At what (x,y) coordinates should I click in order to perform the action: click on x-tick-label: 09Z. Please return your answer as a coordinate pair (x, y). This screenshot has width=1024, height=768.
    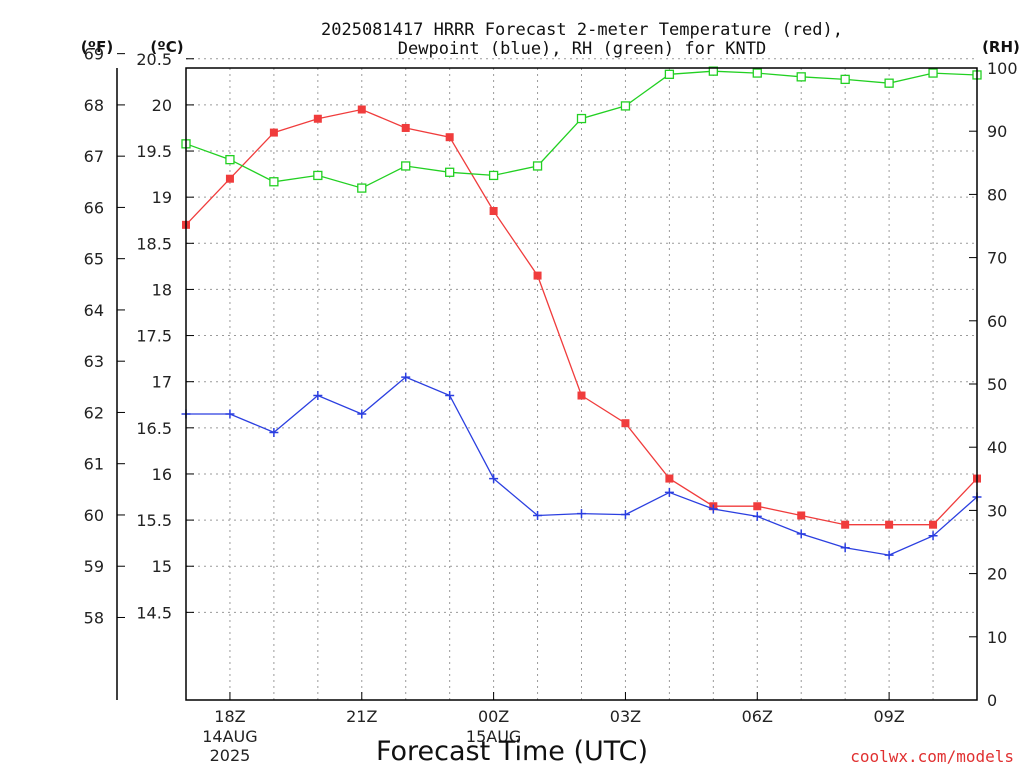
    Looking at the image, I should click on (888, 716).